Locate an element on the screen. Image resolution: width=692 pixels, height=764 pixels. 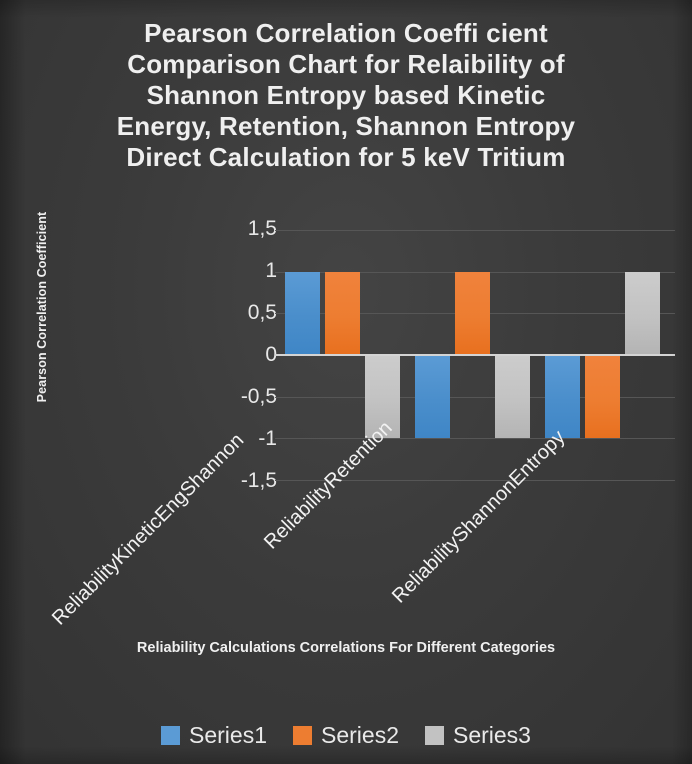
y-tick-label-1-5: 1,5 is located at coordinates (262, 228).